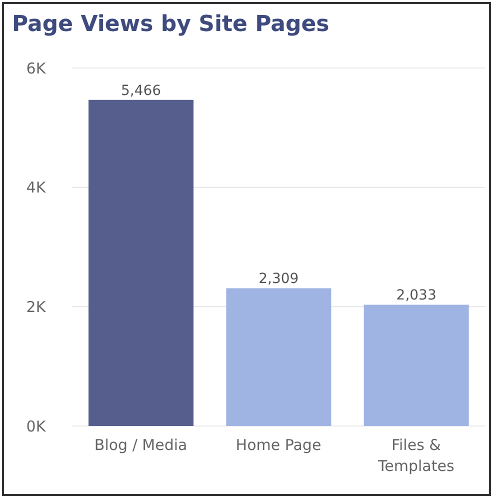  Describe the element at coordinates (171, 24) in the screenshot. I see `chart-title: Page Views by Site Pages` at that location.